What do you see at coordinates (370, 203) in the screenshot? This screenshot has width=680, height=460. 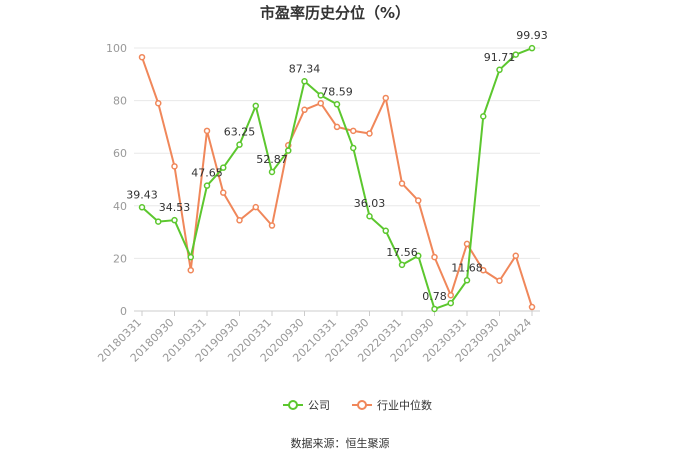 I see `data-label: 36.03` at bounding box center [370, 203].